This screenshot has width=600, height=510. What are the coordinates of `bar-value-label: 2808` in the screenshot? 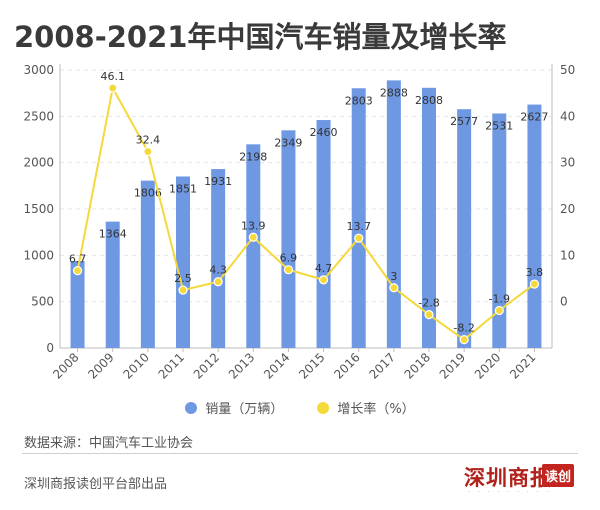 It's located at (429, 100).